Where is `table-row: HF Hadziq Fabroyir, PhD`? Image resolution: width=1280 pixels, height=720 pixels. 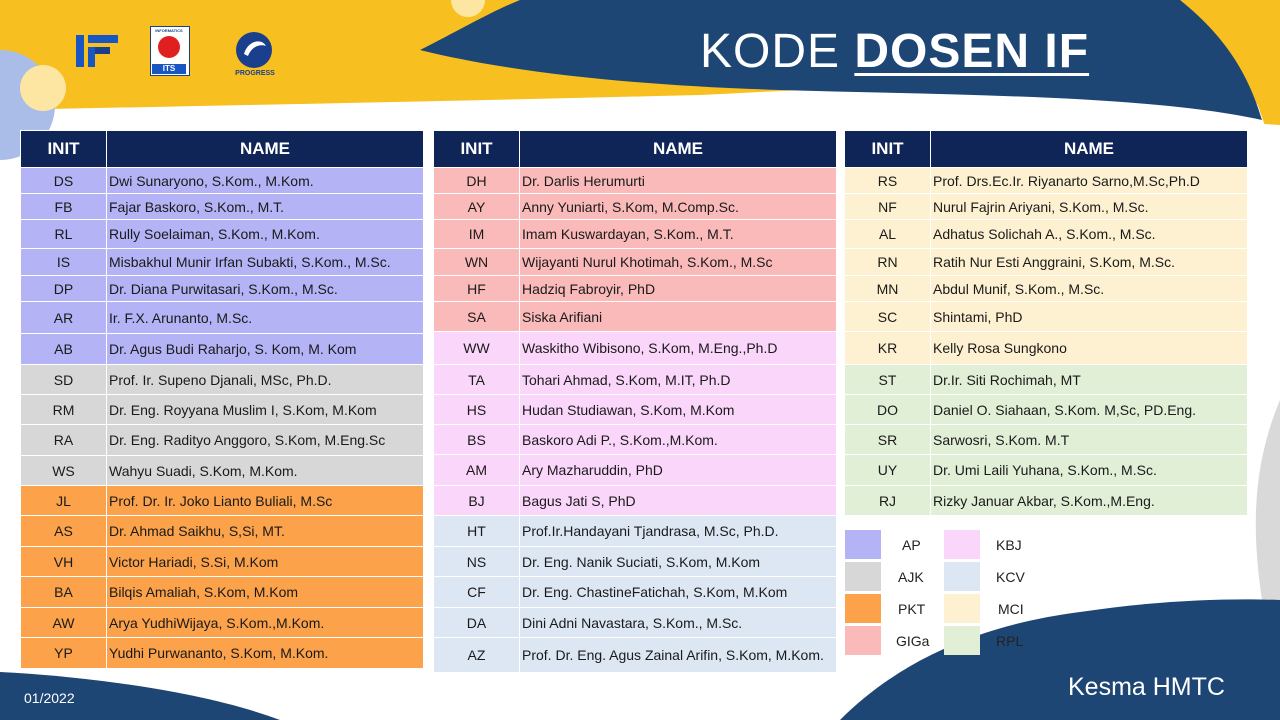
table-row: HF Hadziq Fabroyir, PhD is located at coordinates (635, 288).